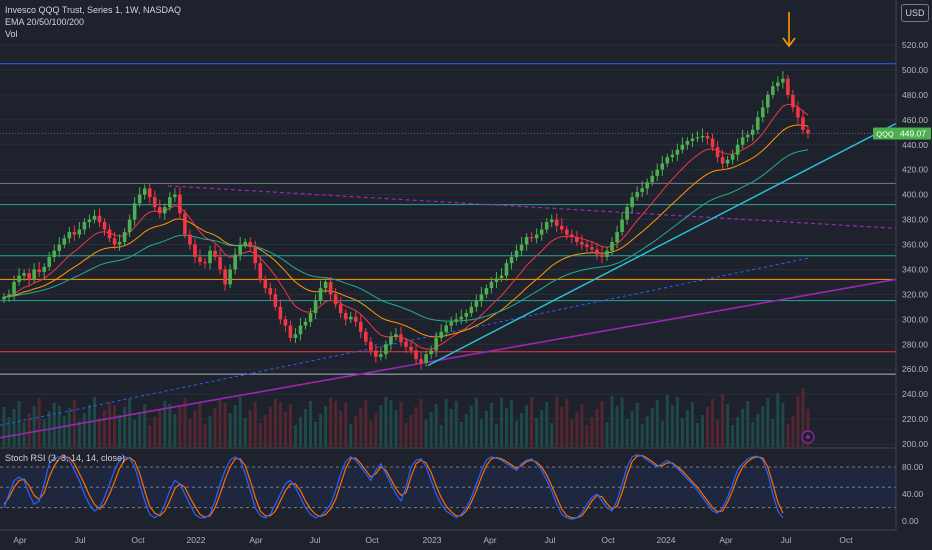  I want to click on stoch-rsi-label: Stoch RSI (3, 3, 14, 14, close), so click(65, 458).